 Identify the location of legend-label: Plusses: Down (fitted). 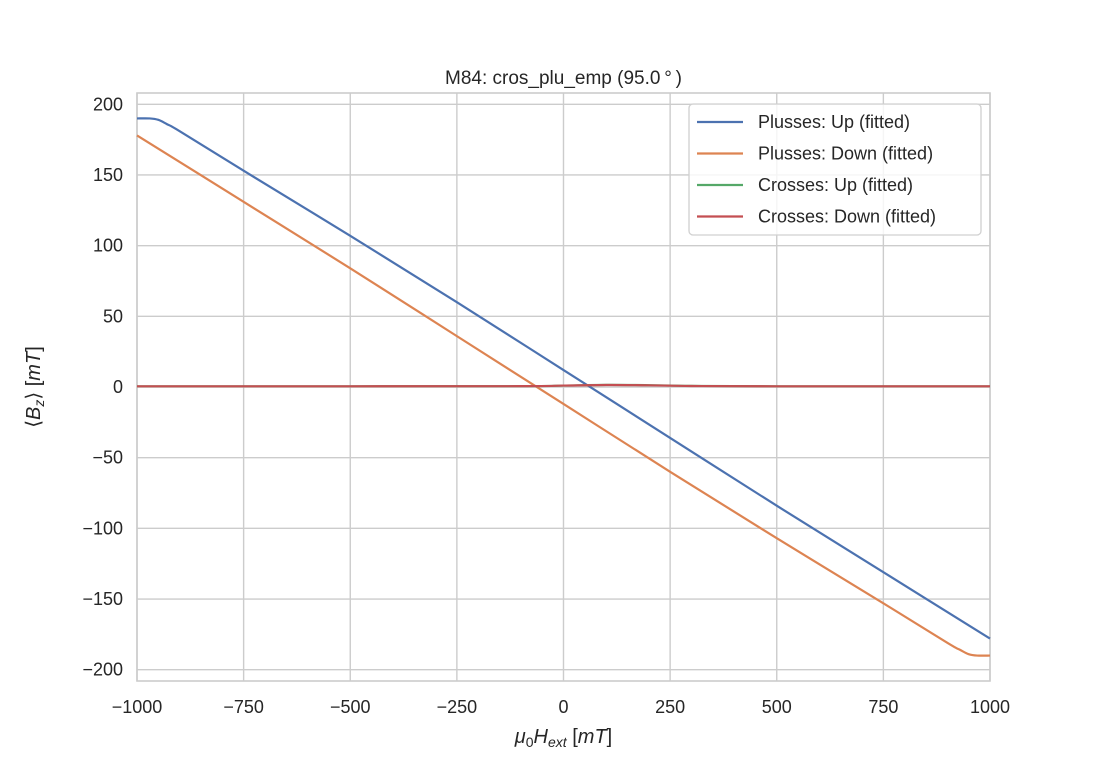
(845, 154).